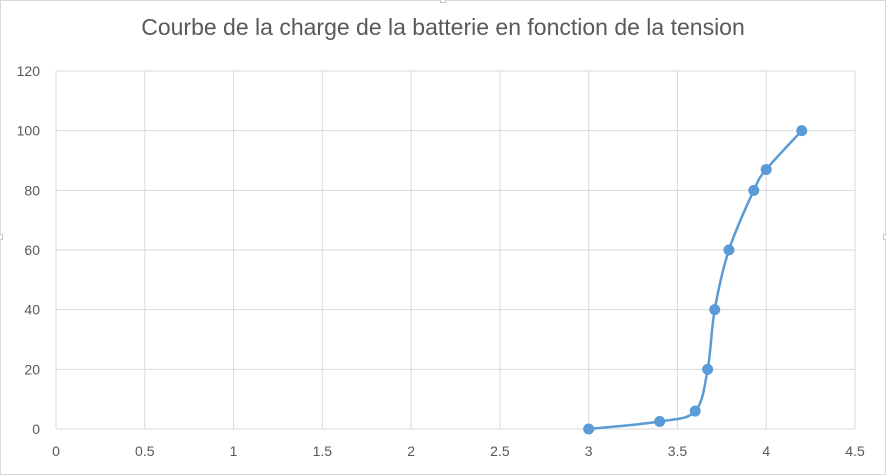 The image size is (886, 475). I want to click on y-tick-label: 40, so click(32, 310).